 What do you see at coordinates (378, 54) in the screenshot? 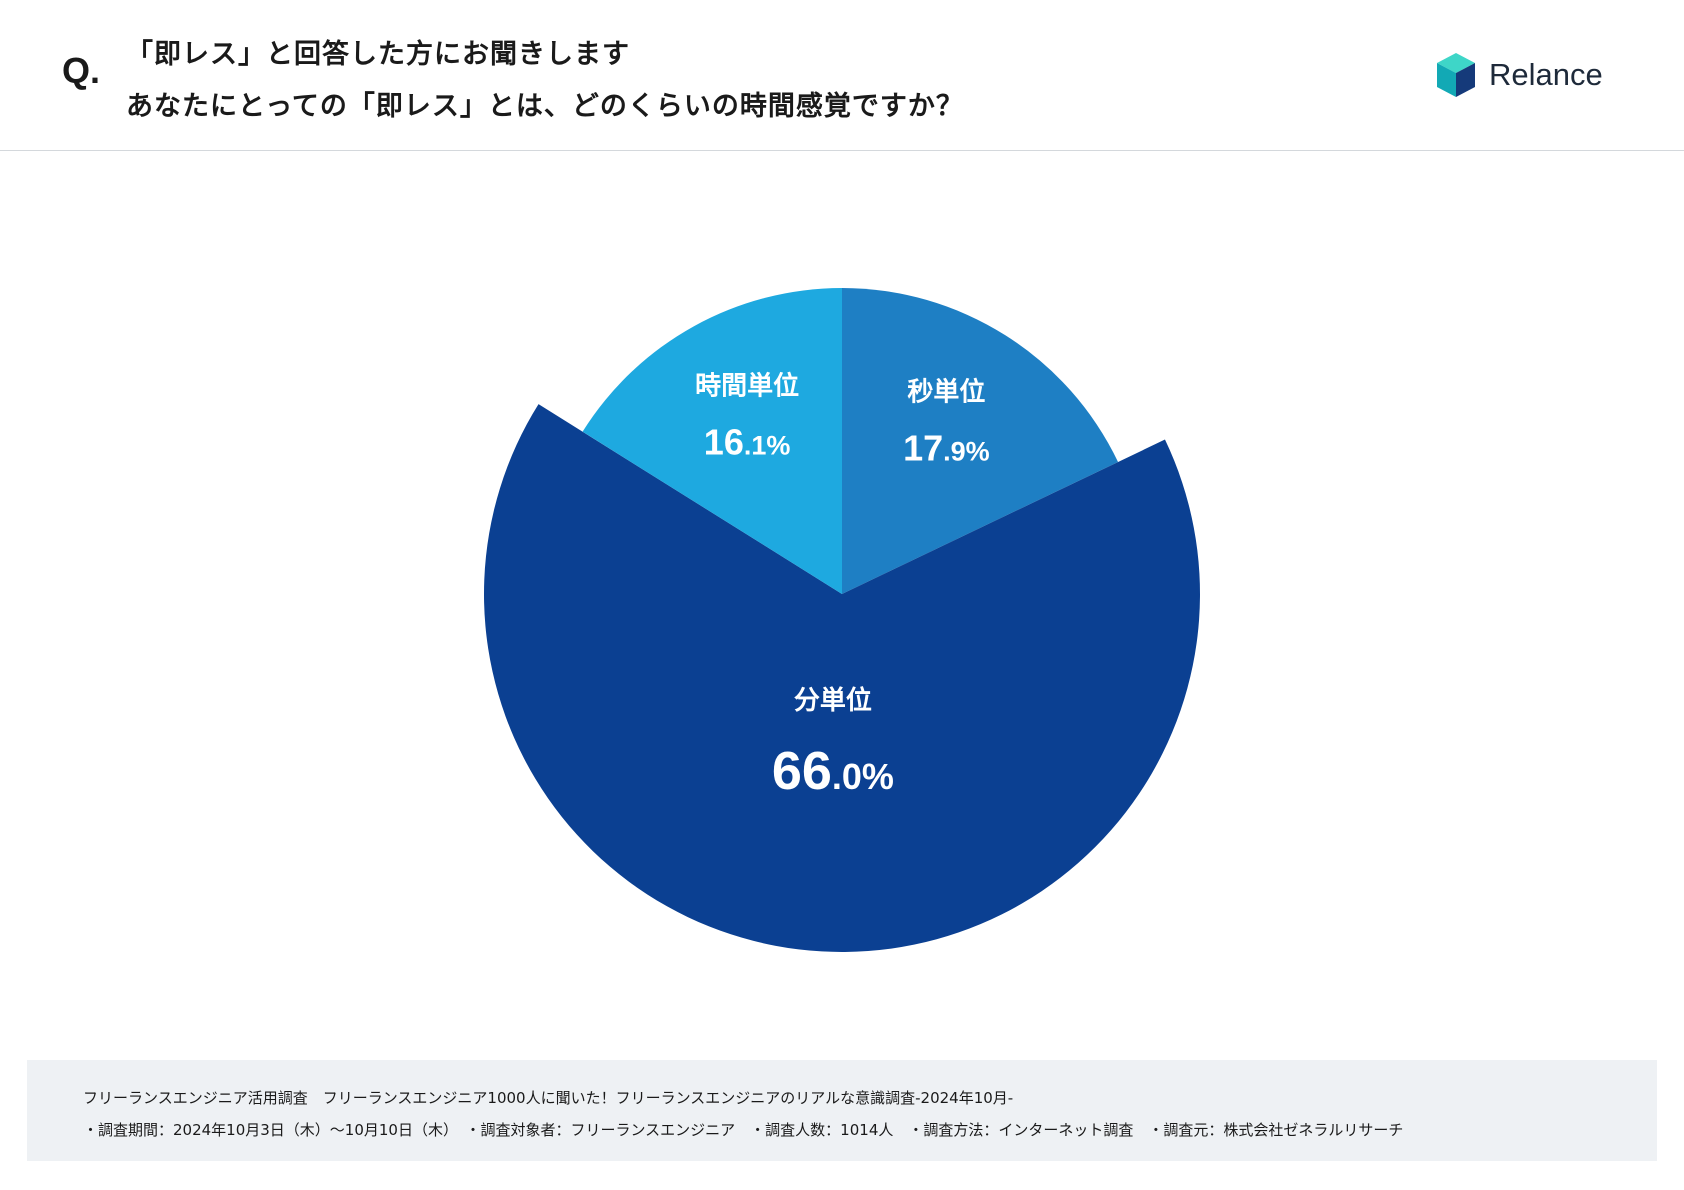
I see `question-line-1: 「即レス」と回答した方にお聞きします` at bounding box center [378, 54].